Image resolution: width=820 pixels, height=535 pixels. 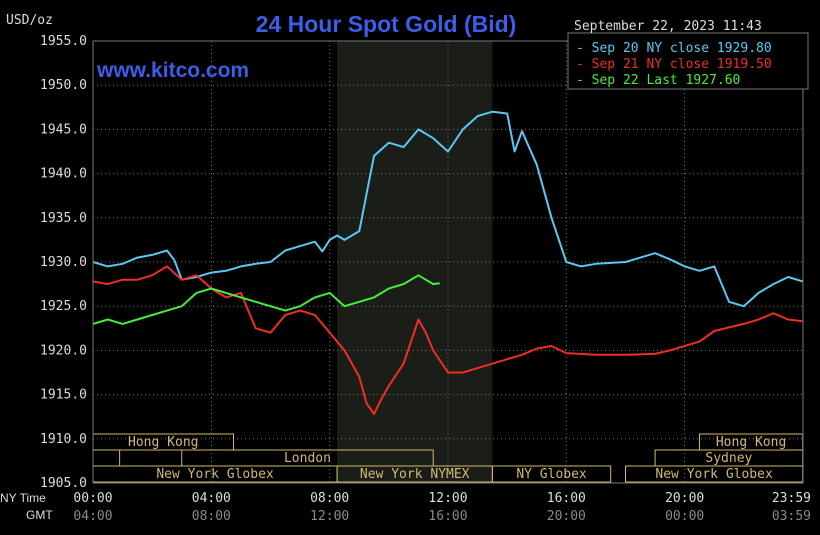 What do you see at coordinates (266, 299) in the screenshot?
I see `series-line-sep22` at bounding box center [266, 299].